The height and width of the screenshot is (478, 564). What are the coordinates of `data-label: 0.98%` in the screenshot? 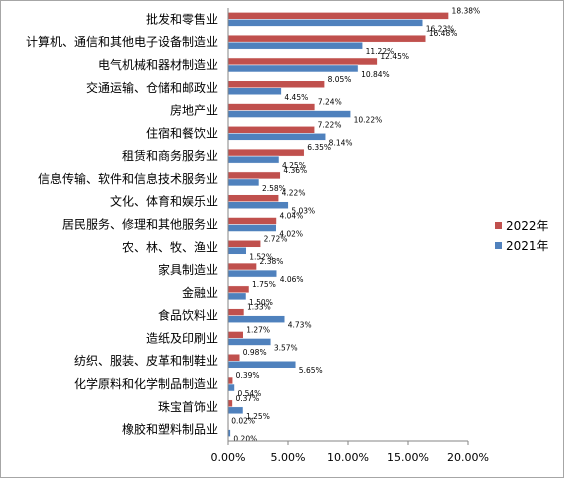 It's located at (255, 352).